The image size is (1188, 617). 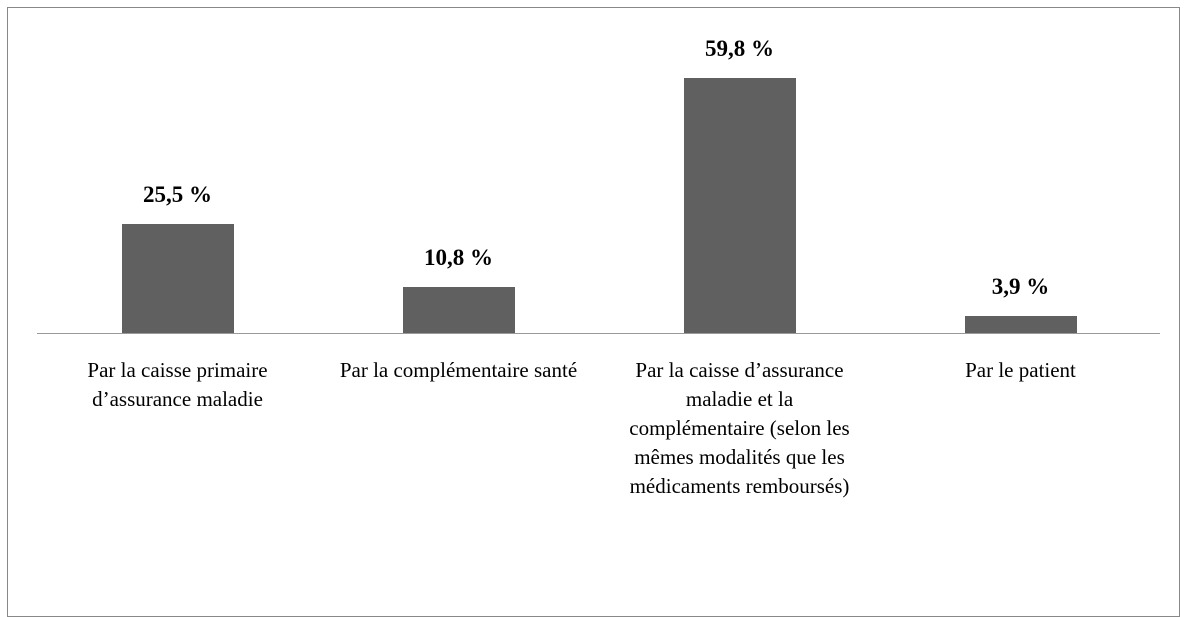 I want to click on x-tick-label: Par le patient, so click(x=1020, y=370).